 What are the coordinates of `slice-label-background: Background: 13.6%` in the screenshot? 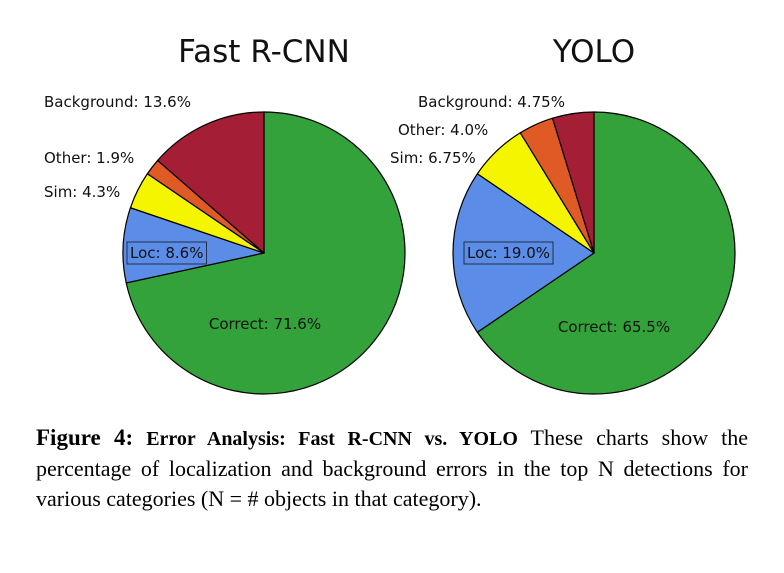 It's located at (117, 102).